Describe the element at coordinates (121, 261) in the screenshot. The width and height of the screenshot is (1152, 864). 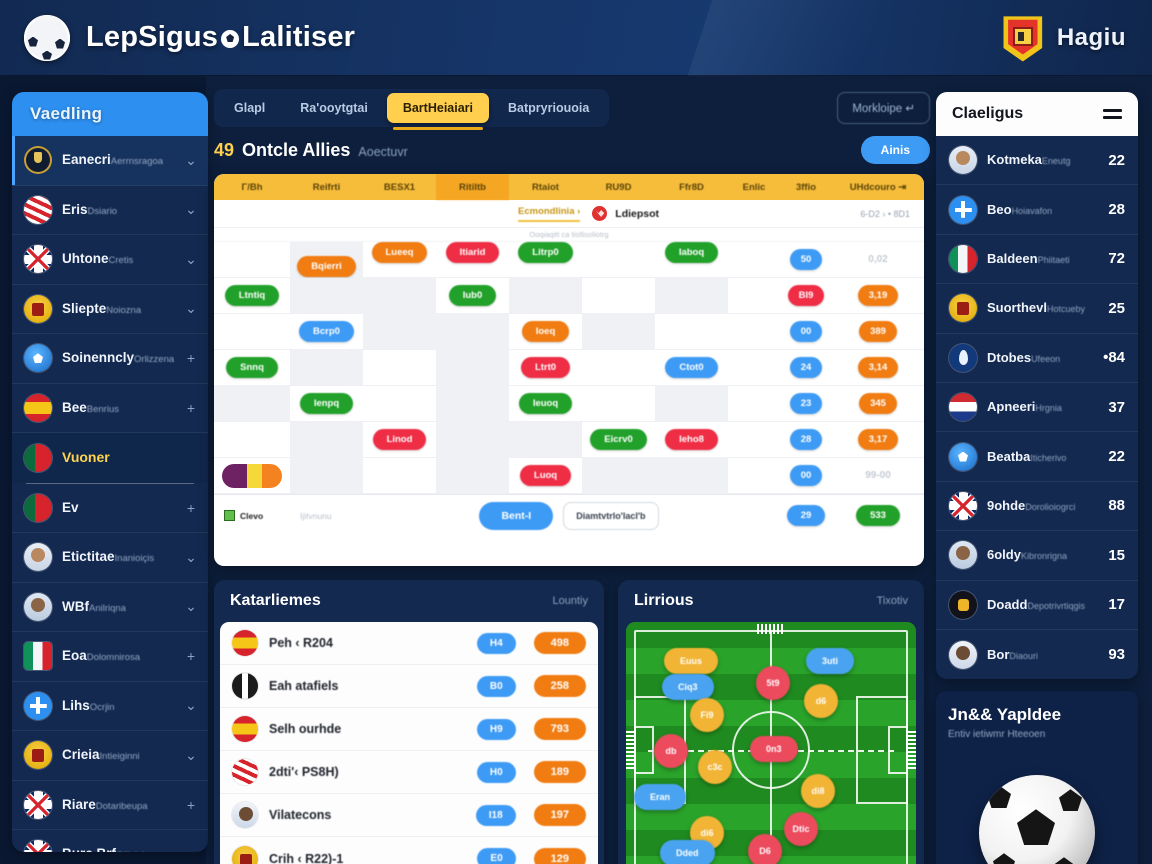
I see `sidebar-item-sublabel: Cretis` at that location.